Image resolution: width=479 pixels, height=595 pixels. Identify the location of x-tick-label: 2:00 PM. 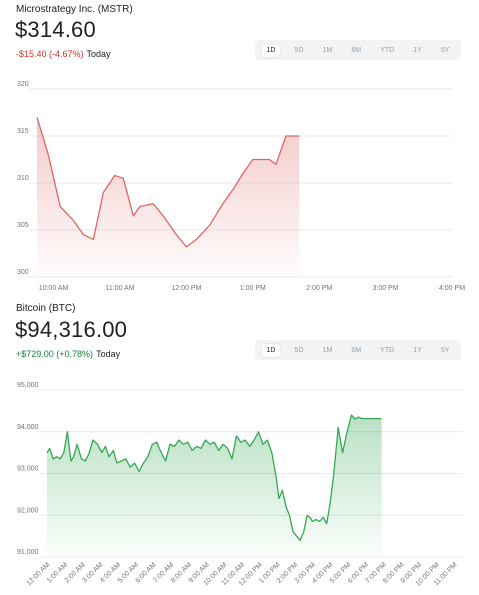
(319, 288).